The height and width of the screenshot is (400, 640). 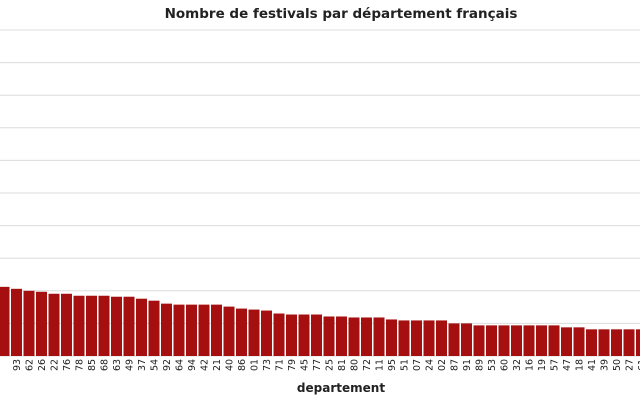 I want to click on x-tick-label: 54, so click(x=155, y=365).